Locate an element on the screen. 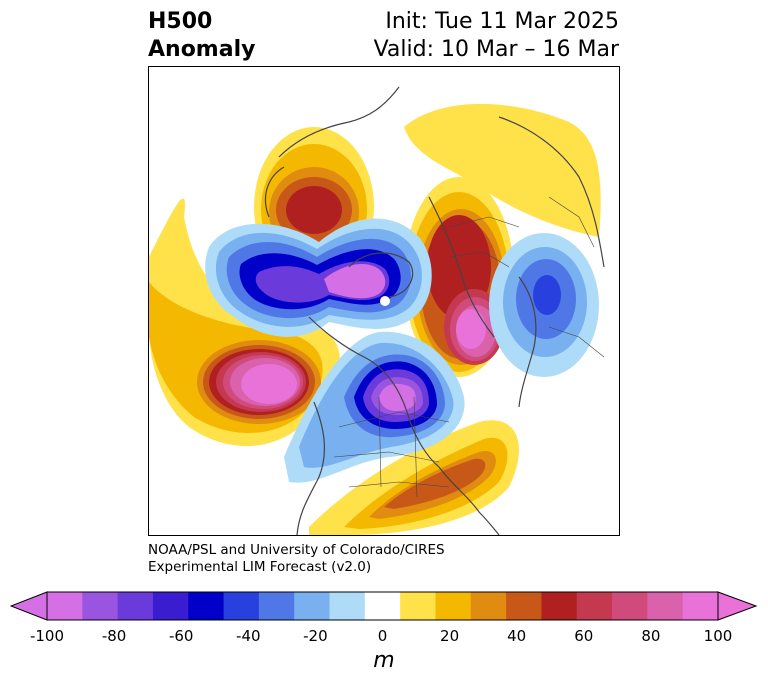 The width and height of the screenshot is (768, 686). colorbar-under-arrow is located at coordinates (29, 606).